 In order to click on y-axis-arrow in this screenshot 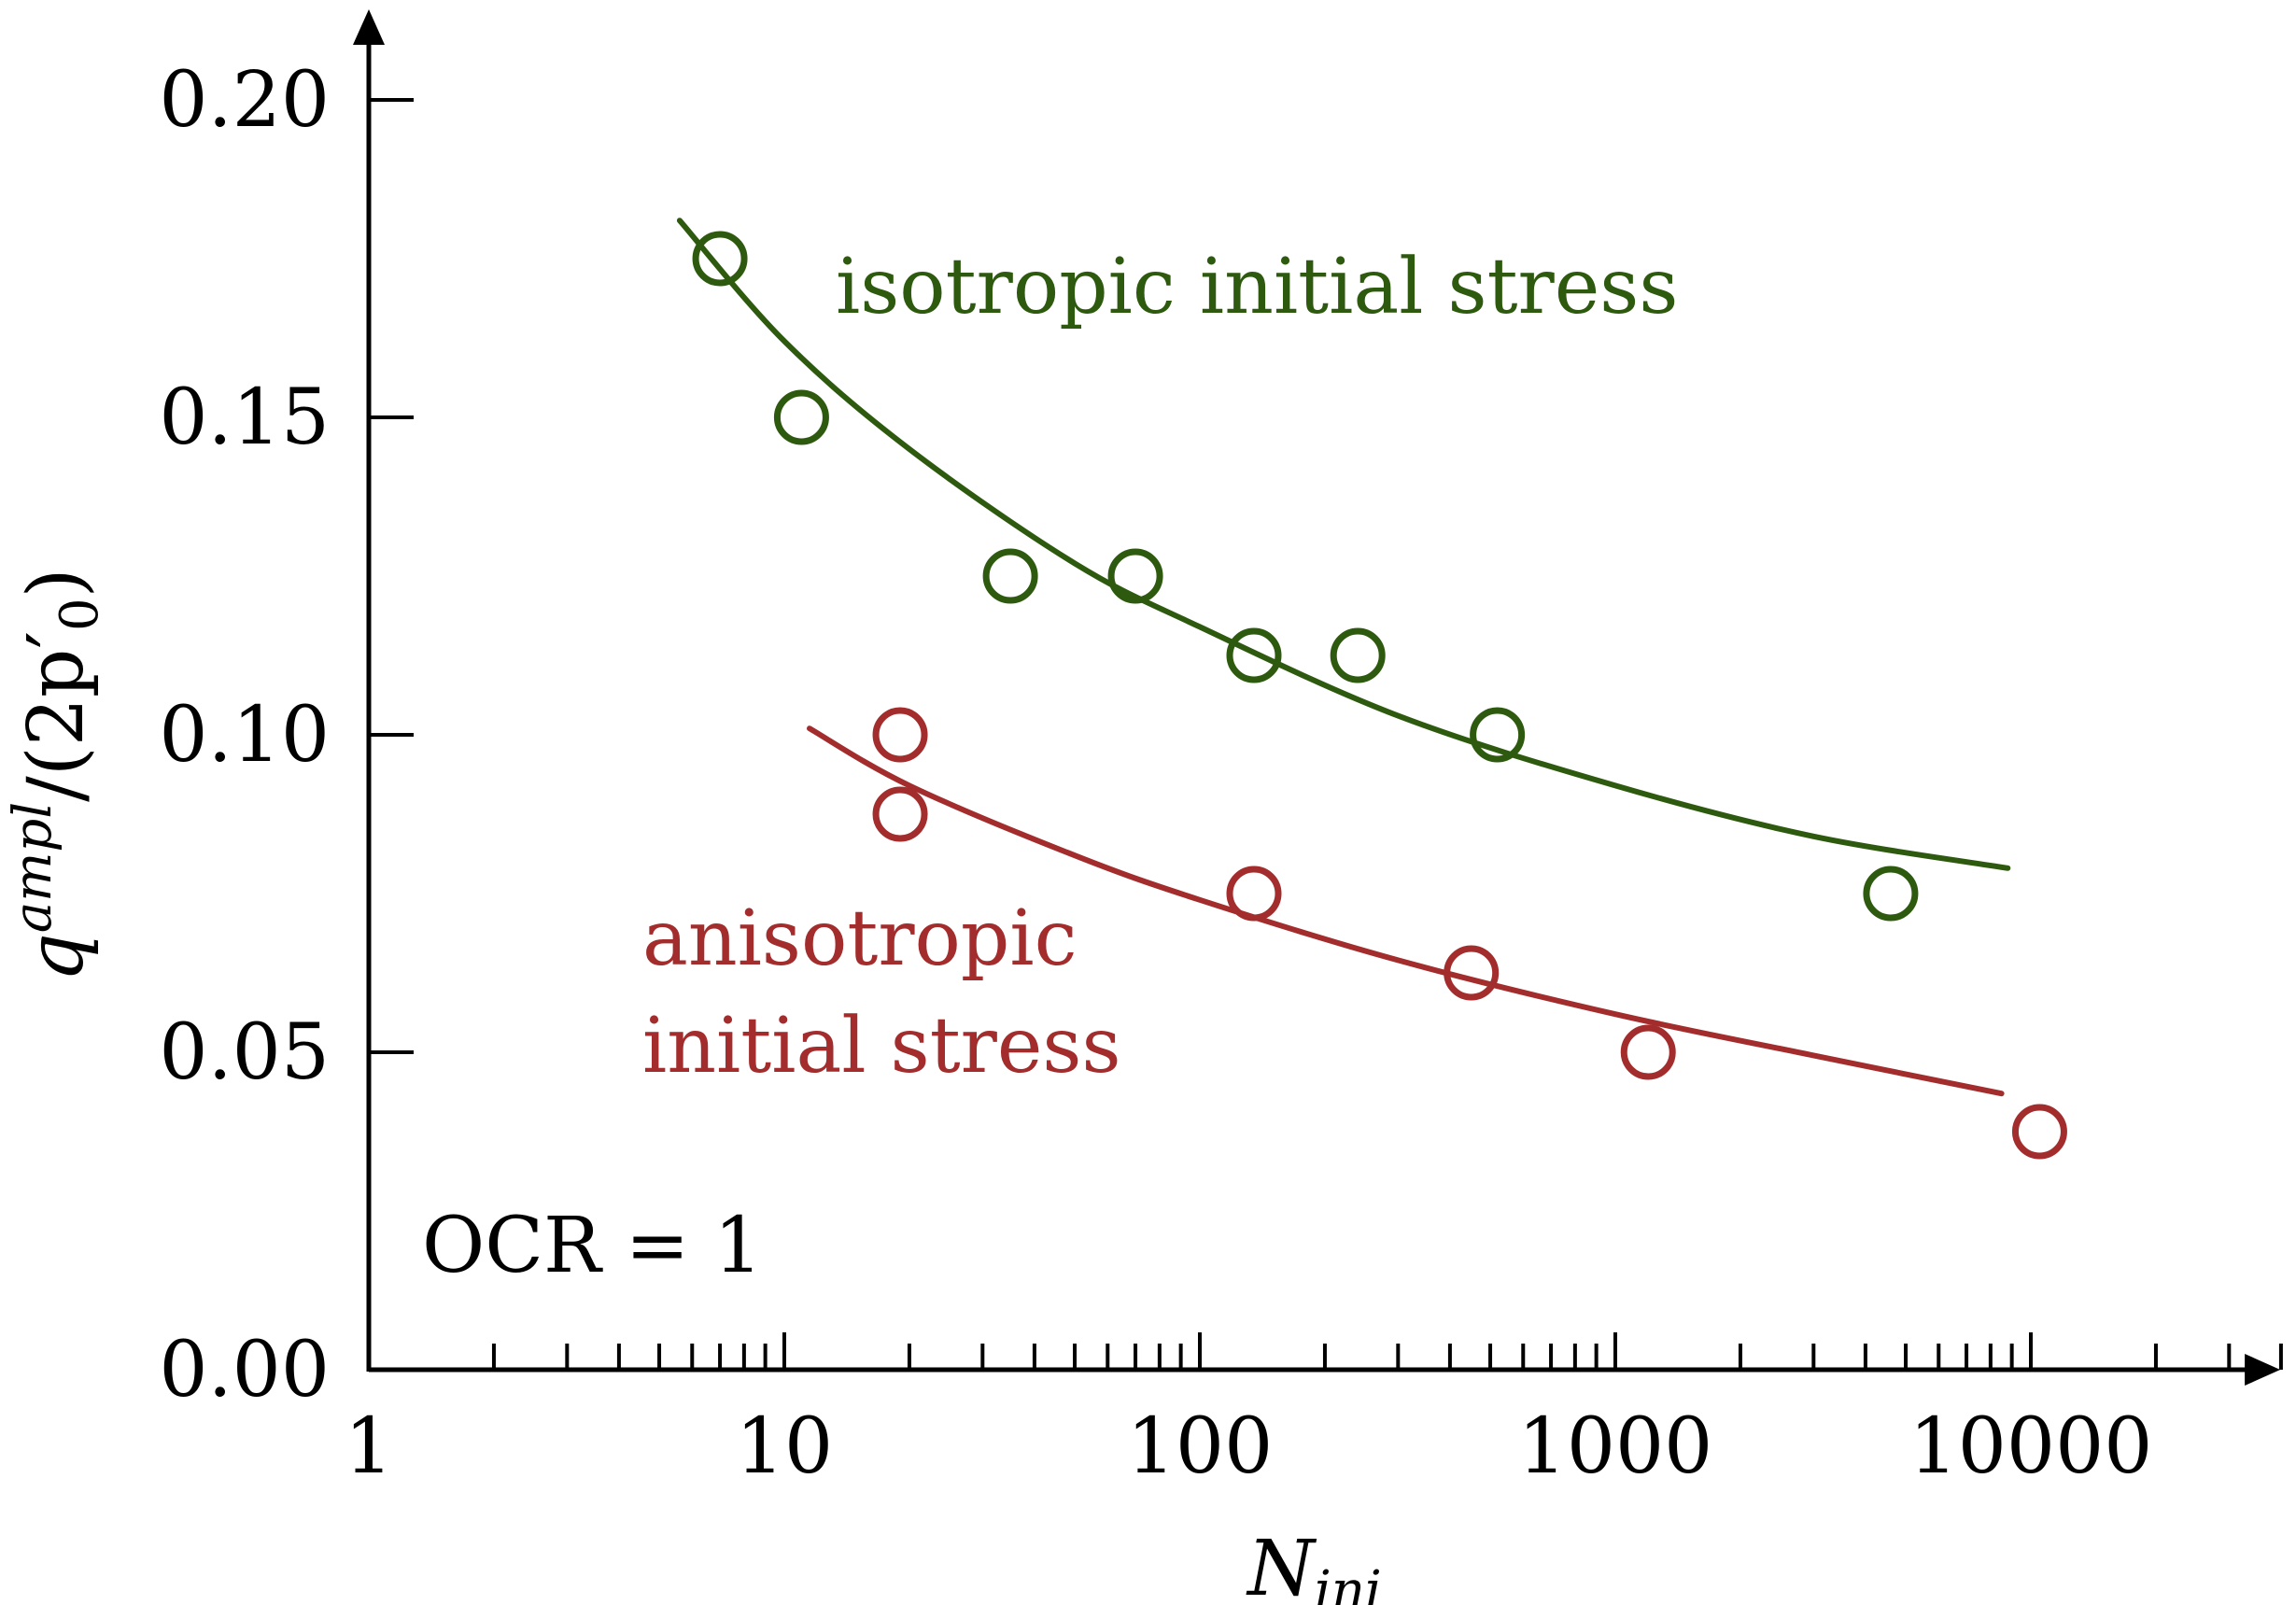, I will do `click(369, 27)`.